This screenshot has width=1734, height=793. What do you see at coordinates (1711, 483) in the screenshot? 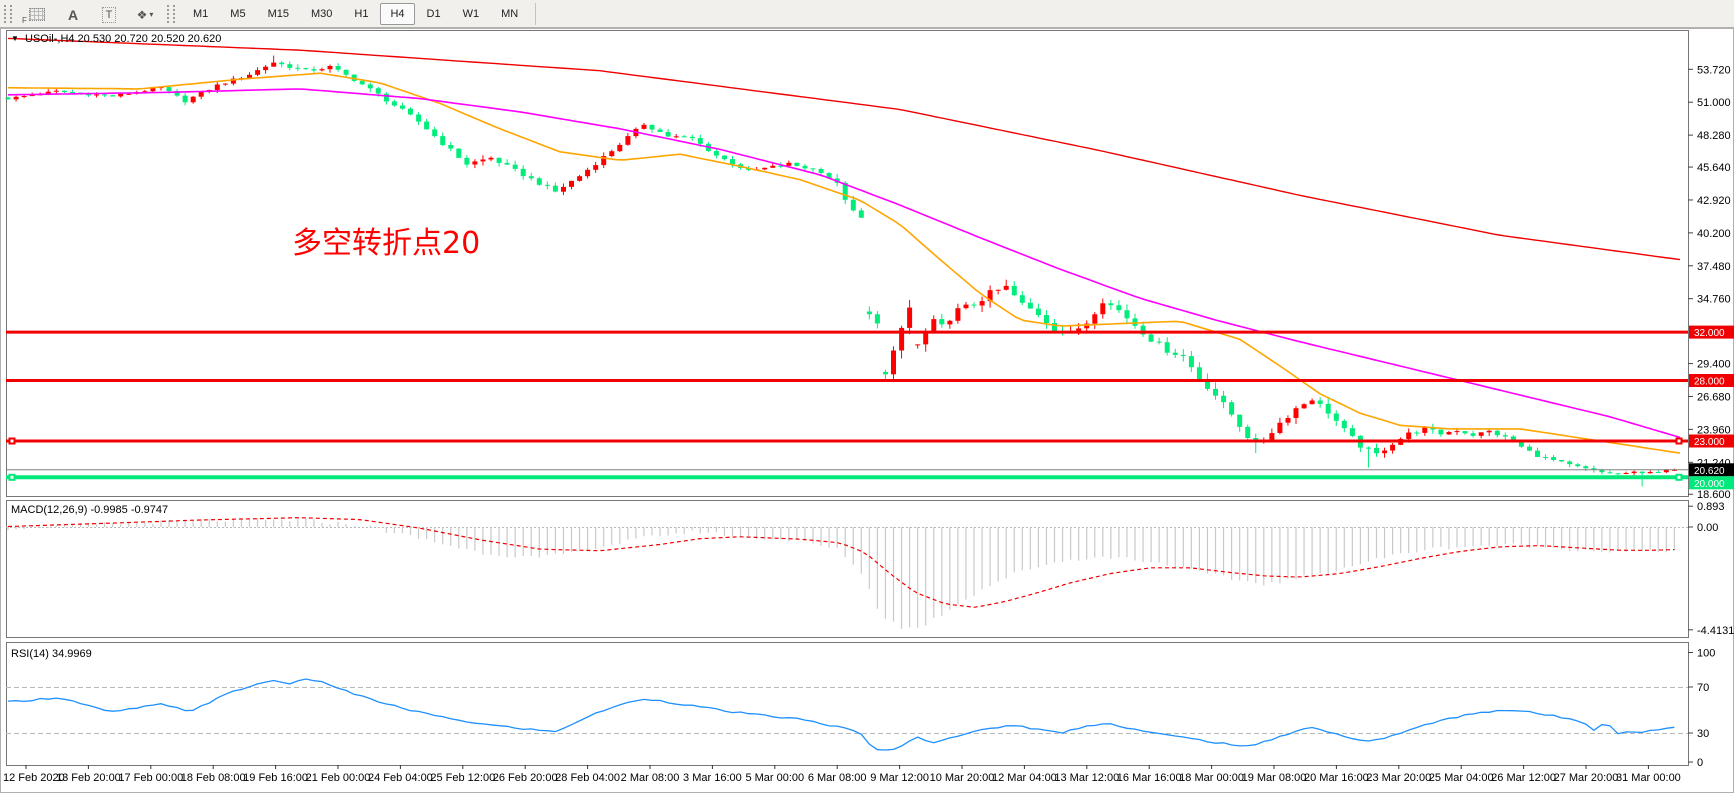
I see `price-badge-20.000` at bounding box center [1711, 483].